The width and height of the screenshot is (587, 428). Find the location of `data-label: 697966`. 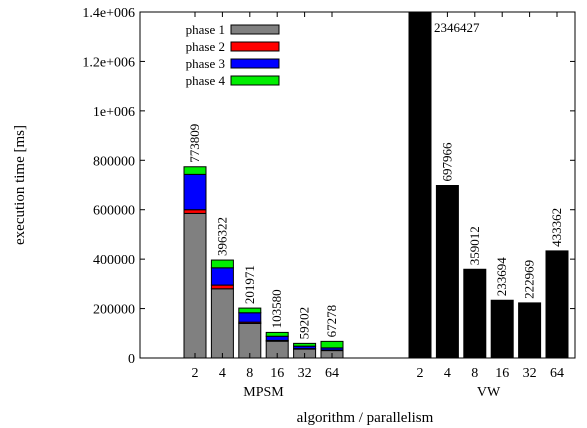

data-label: 697966 is located at coordinates (446, 162).